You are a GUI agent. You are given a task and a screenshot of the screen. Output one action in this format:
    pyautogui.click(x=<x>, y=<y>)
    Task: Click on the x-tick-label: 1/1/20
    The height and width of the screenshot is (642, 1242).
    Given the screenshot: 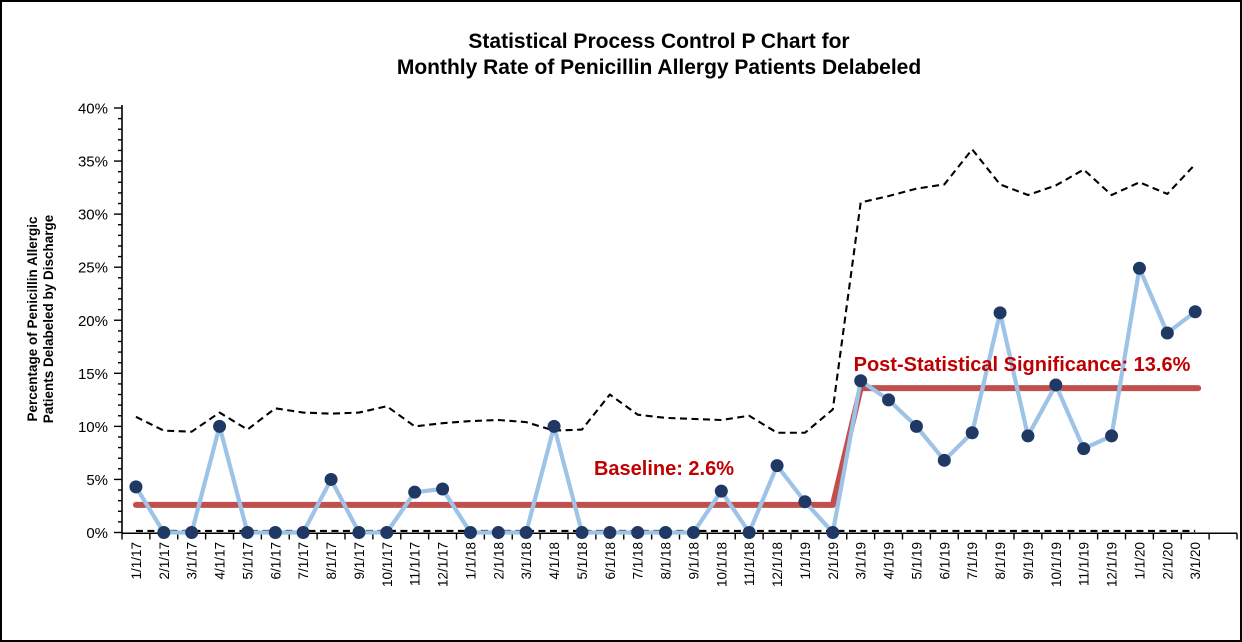 What is the action you would take?
    pyautogui.click(x=1139, y=561)
    